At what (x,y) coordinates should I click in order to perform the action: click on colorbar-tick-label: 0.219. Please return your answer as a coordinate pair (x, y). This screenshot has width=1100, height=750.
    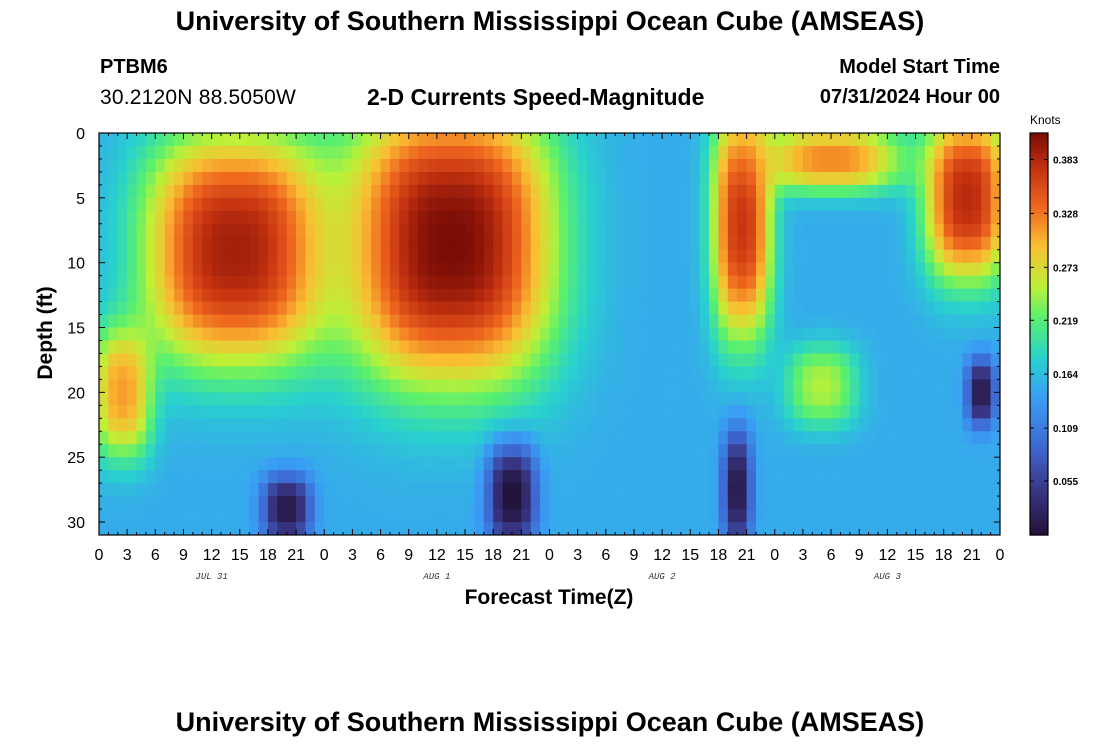
    Looking at the image, I should click on (1065, 321).